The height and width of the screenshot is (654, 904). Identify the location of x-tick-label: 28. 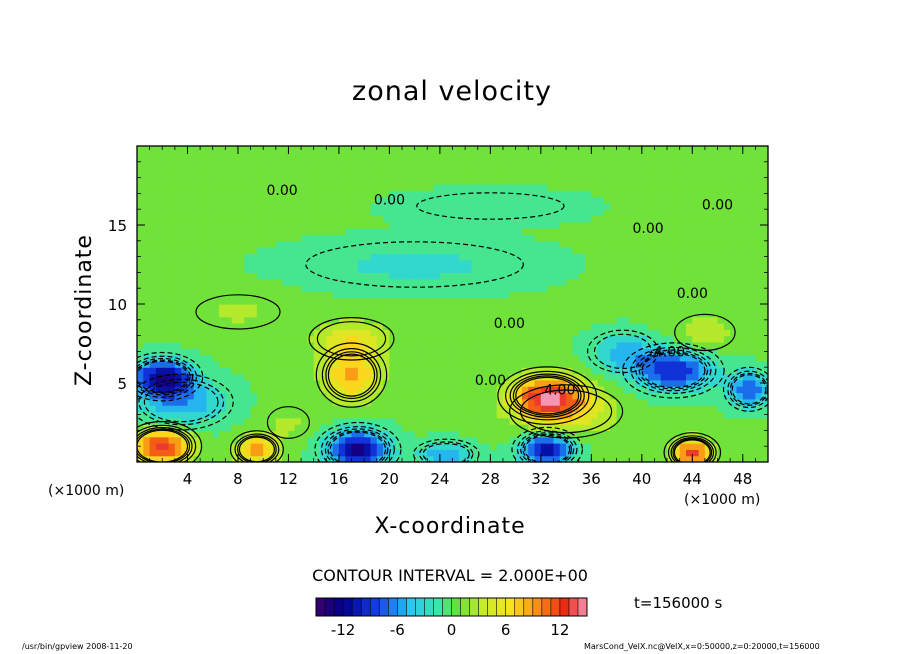
(490, 479).